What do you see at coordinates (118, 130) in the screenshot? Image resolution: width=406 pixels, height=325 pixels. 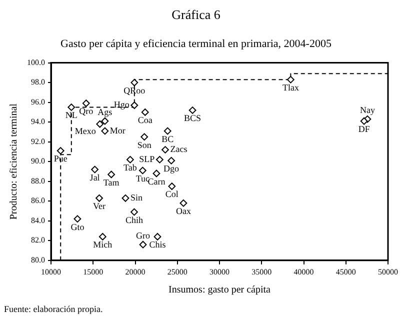 I see `annotation: Mor` at bounding box center [118, 130].